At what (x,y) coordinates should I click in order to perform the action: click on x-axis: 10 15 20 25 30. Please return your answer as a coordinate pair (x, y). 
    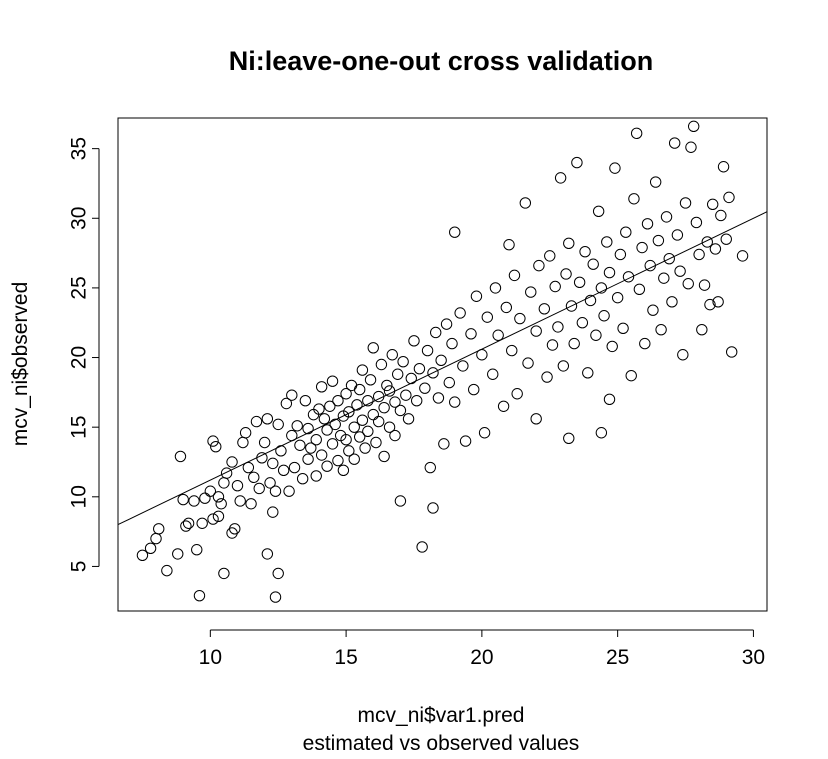
    Looking at the image, I should click on (482, 649).